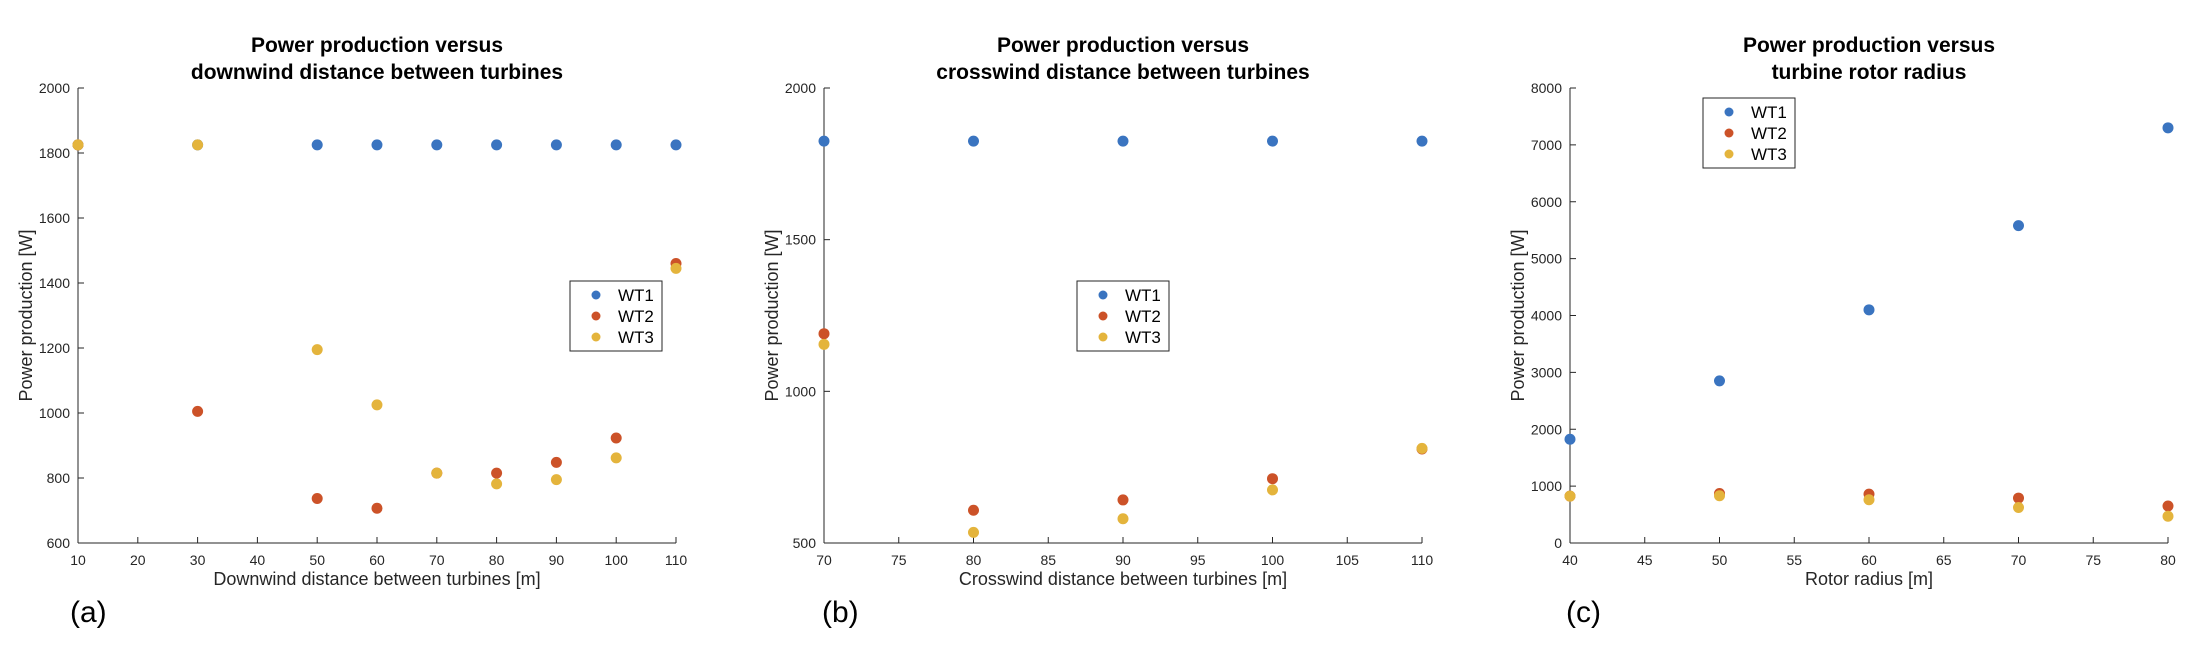 The image size is (2198, 650). What do you see at coordinates (1546, 316) in the screenshot?
I see `y-tick-label: 4000` at bounding box center [1546, 316].